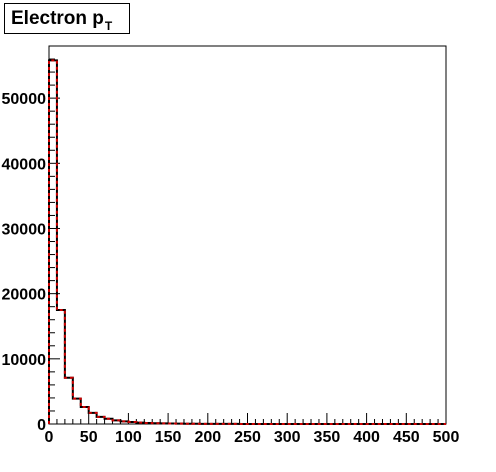  What do you see at coordinates (327, 437) in the screenshot?
I see `x-tick-label: 350` at bounding box center [327, 437].